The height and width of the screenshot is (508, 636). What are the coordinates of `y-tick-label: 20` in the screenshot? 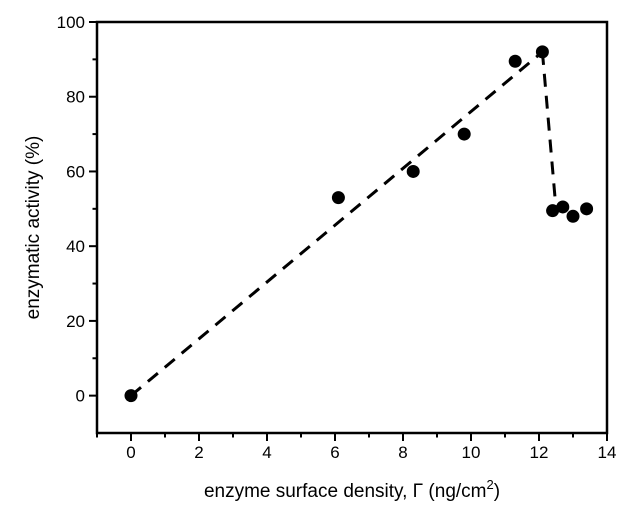 It's located at (75, 321).